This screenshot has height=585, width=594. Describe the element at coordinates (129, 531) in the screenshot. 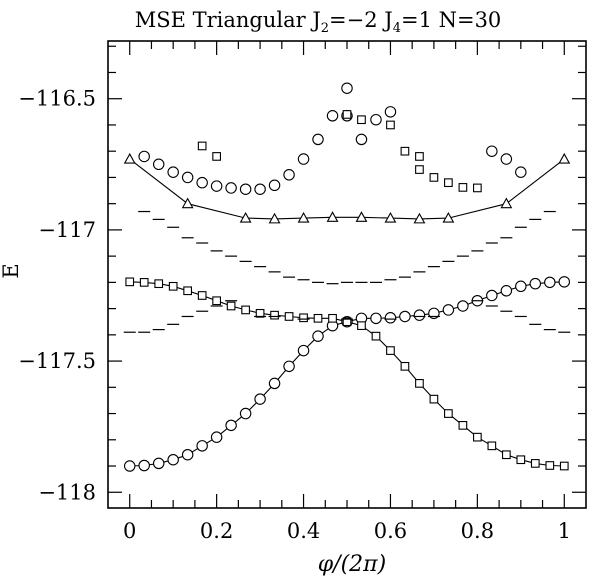

I see `x-tick-label: 0` at that location.